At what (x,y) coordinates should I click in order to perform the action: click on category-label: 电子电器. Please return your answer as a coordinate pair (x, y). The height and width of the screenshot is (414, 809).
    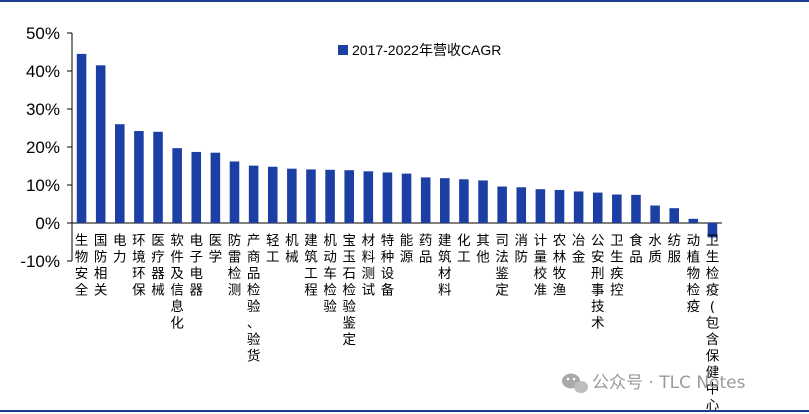
    Looking at the image, I should click on (197, 266).